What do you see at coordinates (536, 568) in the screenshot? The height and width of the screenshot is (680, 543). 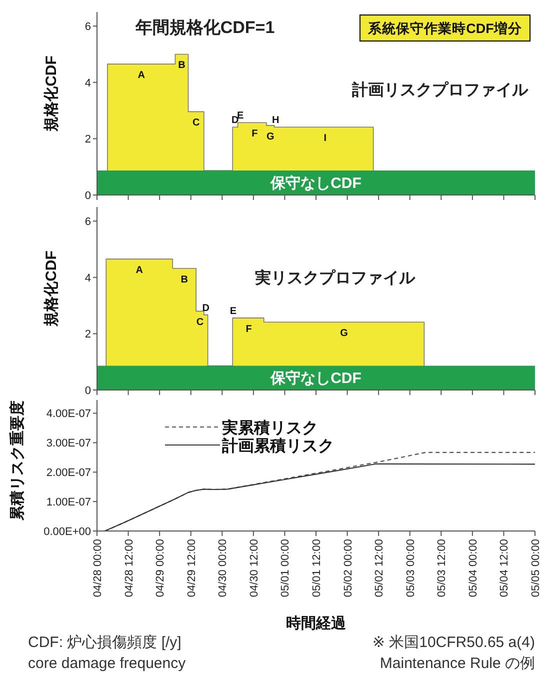 I see `x-tick-label: 05/05 00:00` at bounding box center [536, 568].